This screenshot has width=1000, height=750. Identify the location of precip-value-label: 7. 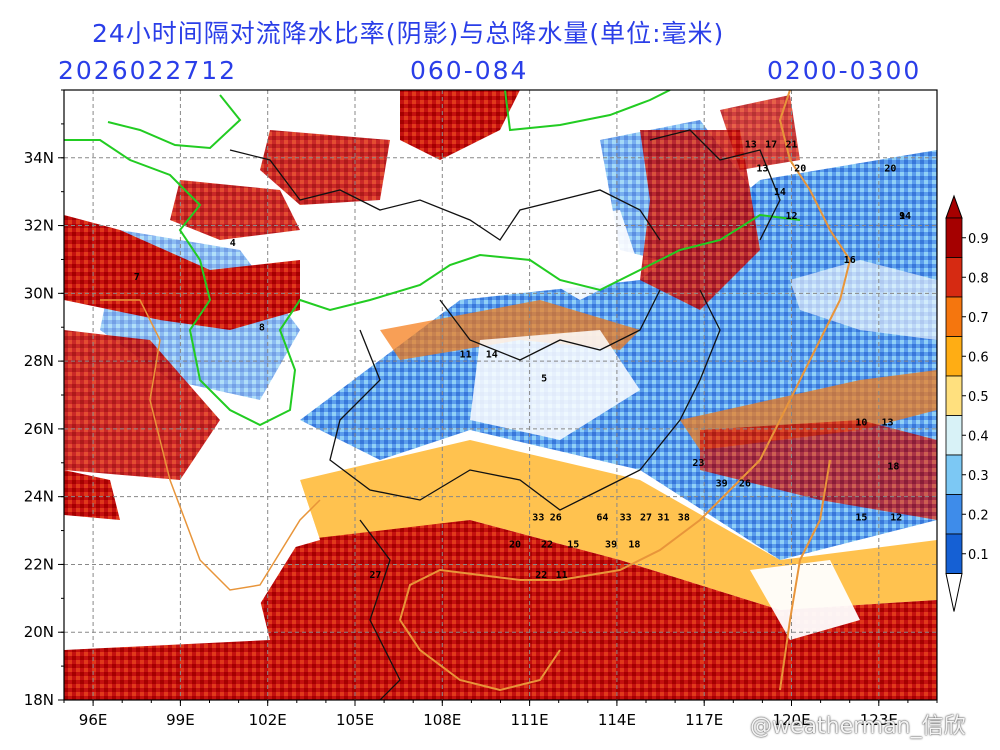
(137, 277).